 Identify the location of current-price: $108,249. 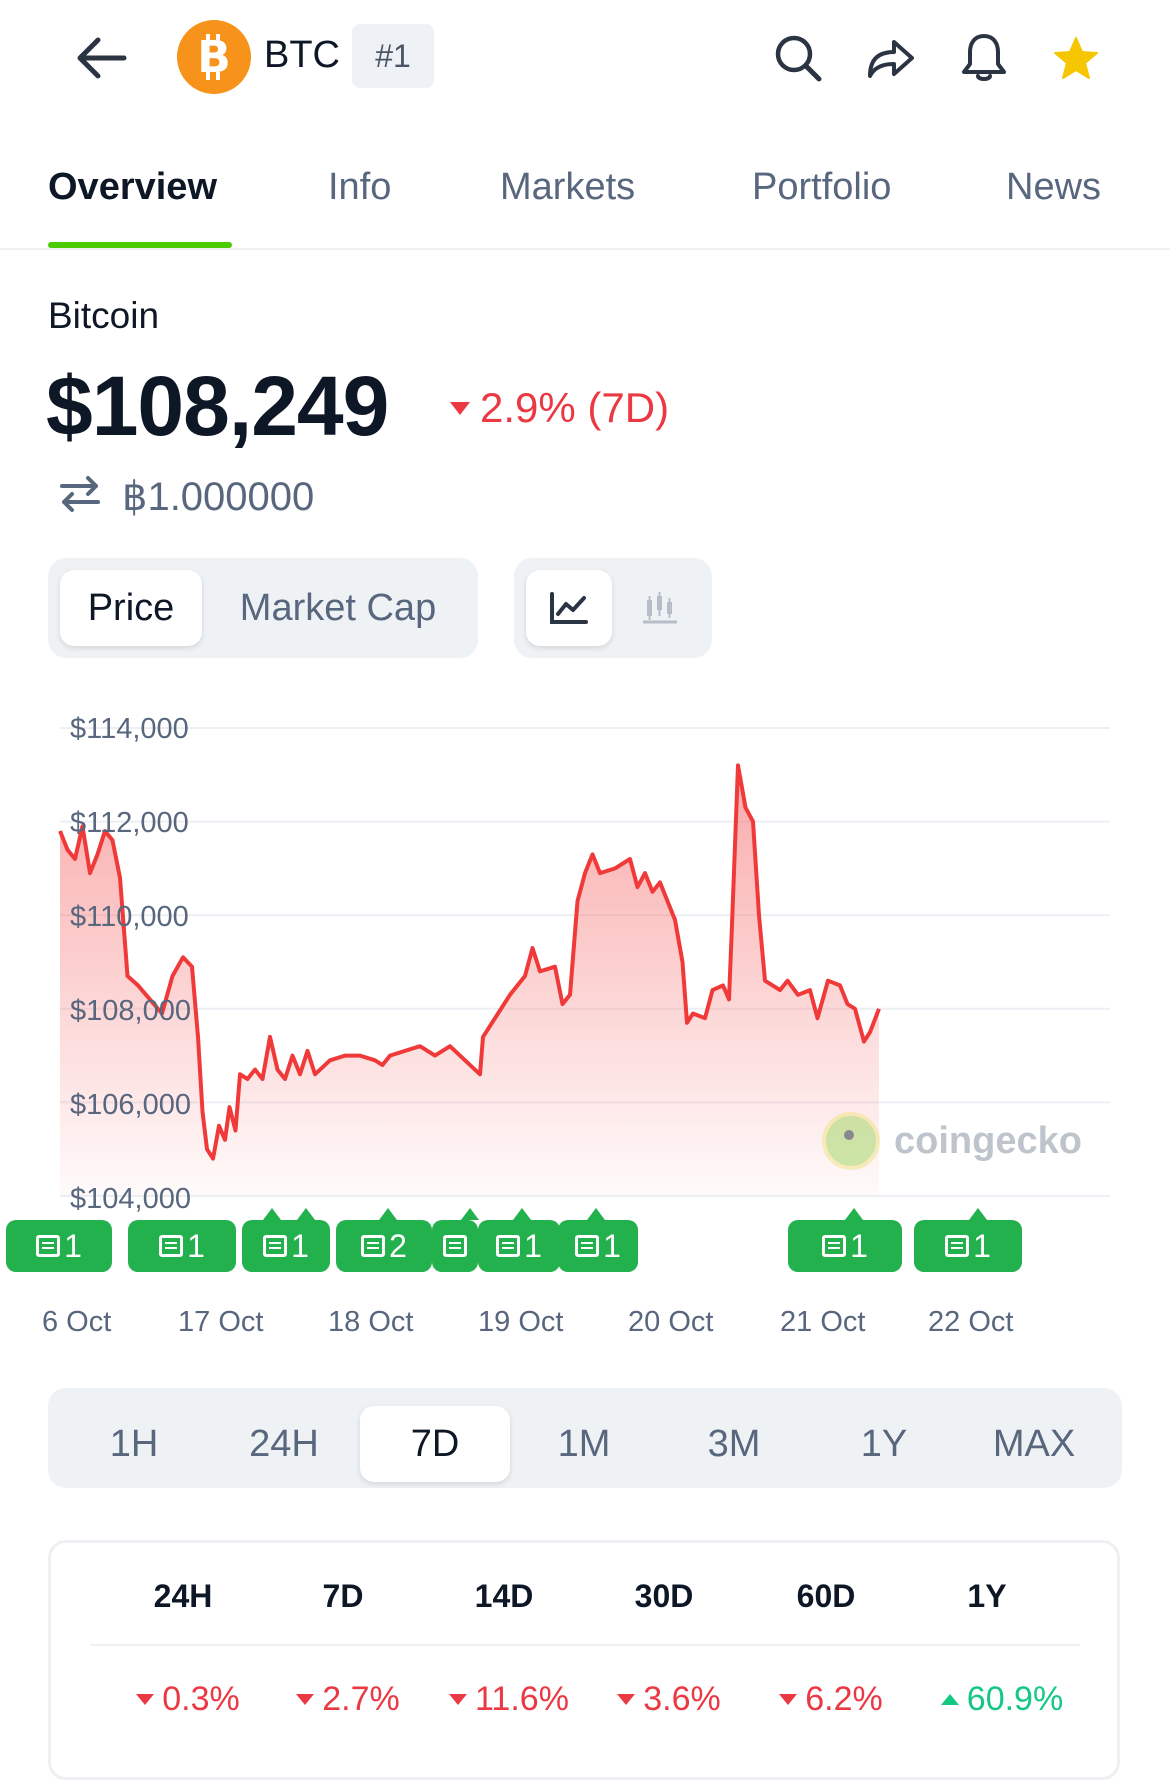
(217, 406).